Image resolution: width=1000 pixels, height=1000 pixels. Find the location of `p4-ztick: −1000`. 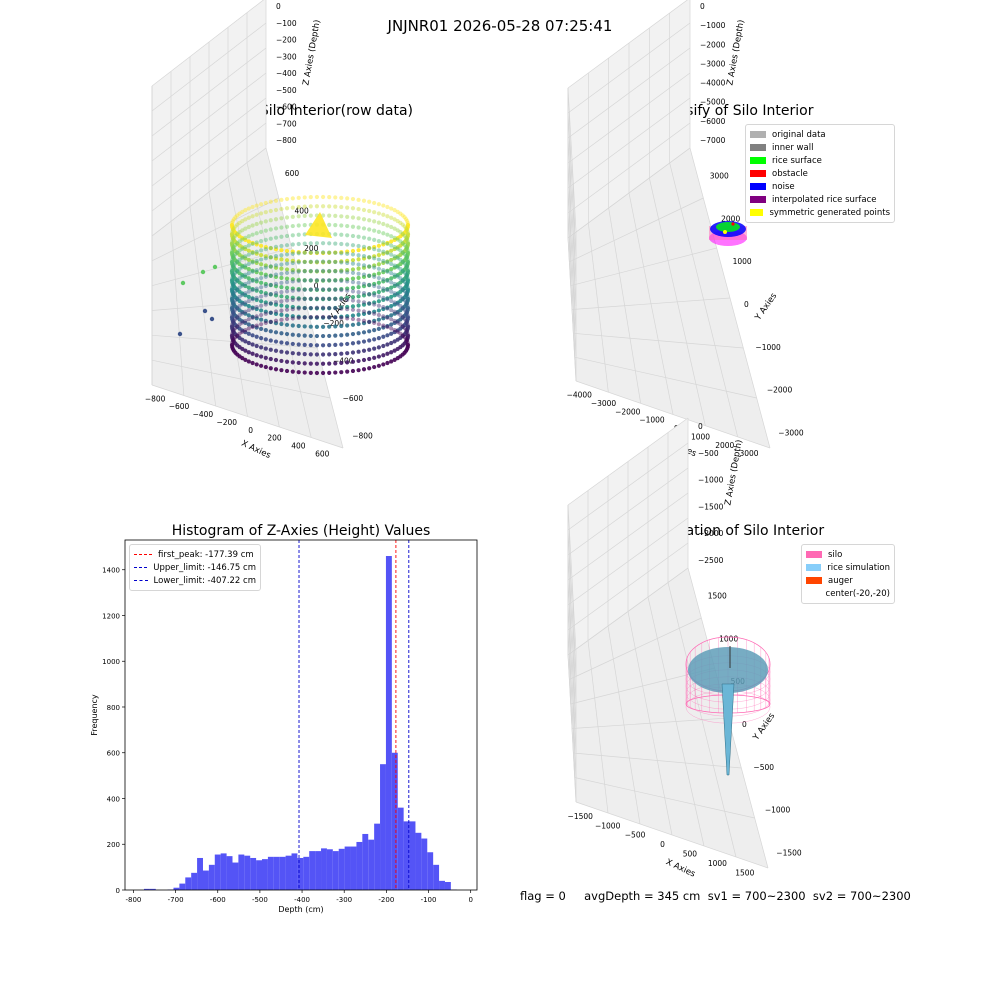

p4-ztick: −1000 is located at coordinates (711, 480).